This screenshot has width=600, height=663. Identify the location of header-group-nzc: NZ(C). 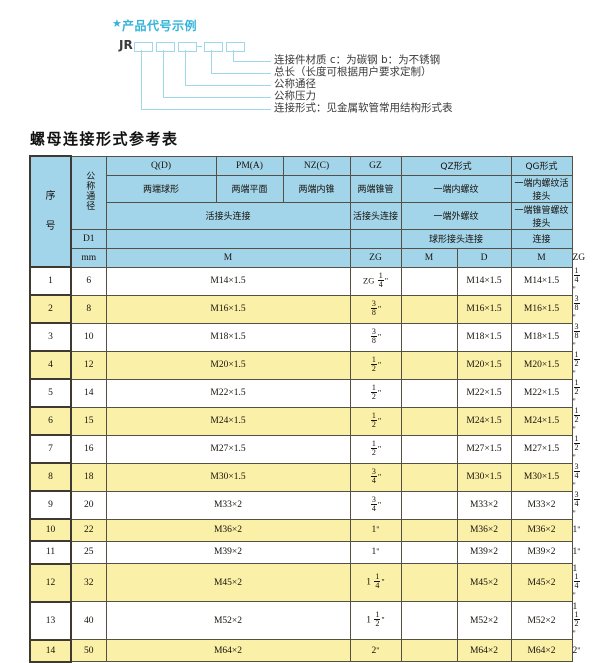
(316, 165).